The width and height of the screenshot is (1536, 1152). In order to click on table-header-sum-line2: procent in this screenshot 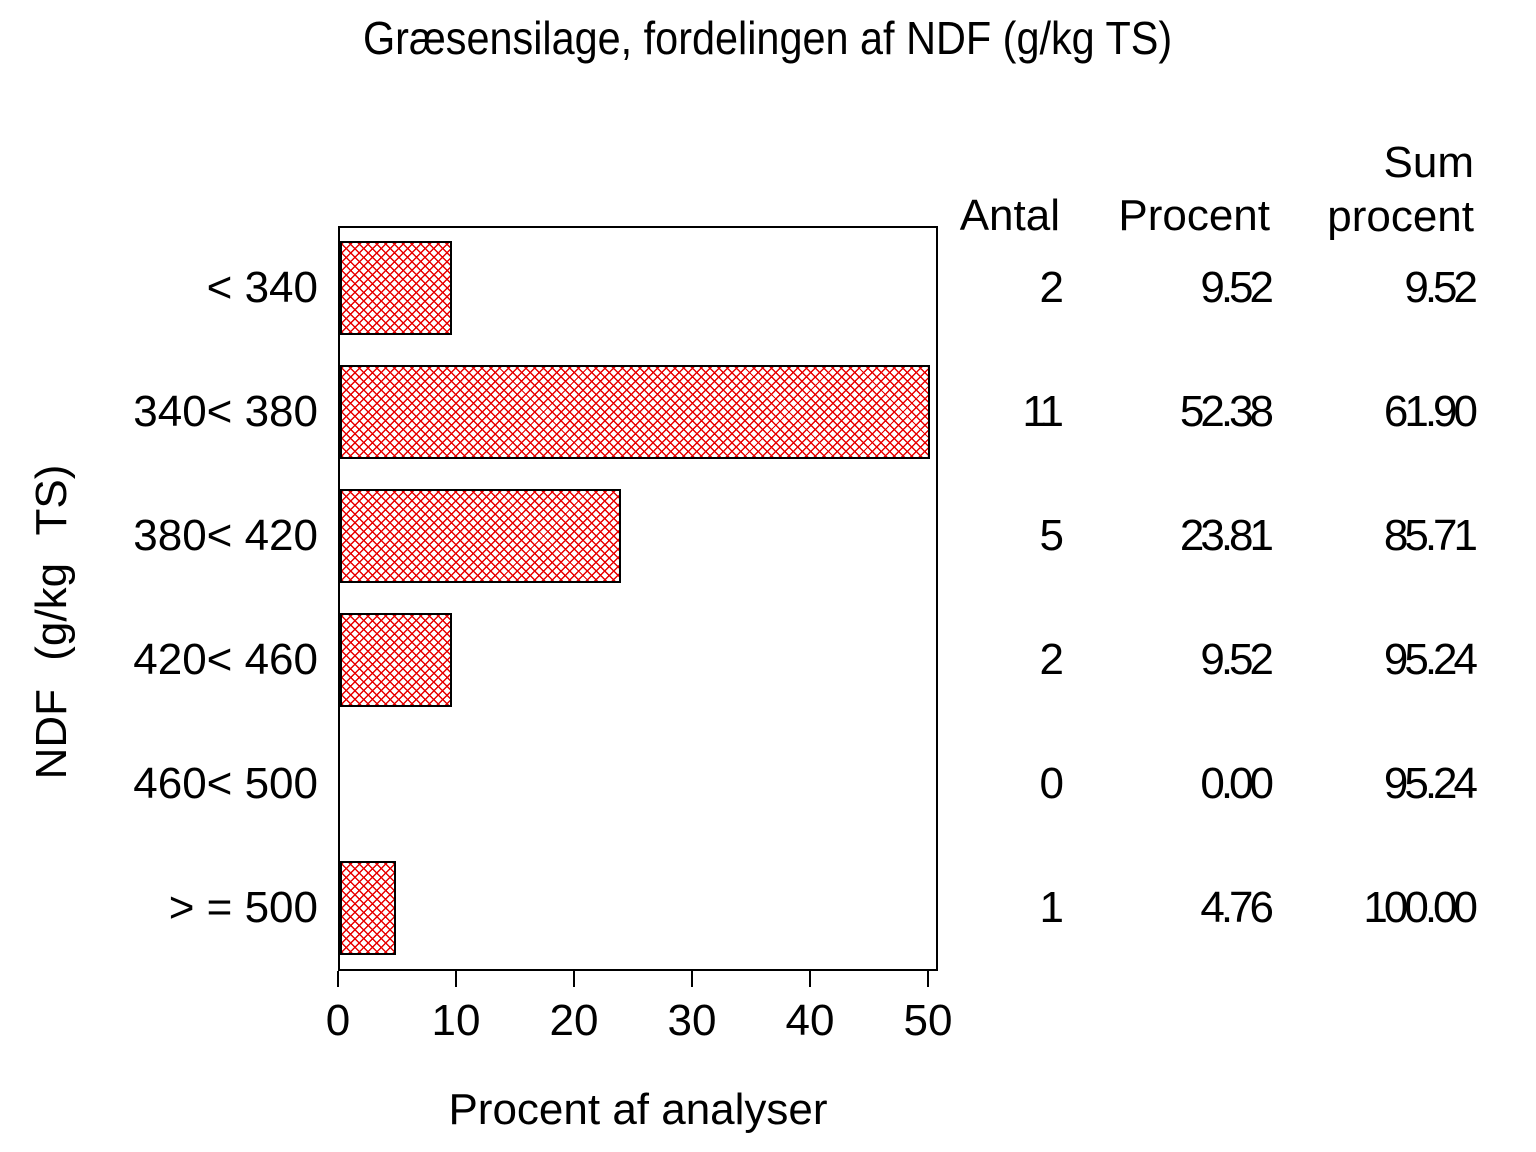, I will do `click(1400, 216)`.